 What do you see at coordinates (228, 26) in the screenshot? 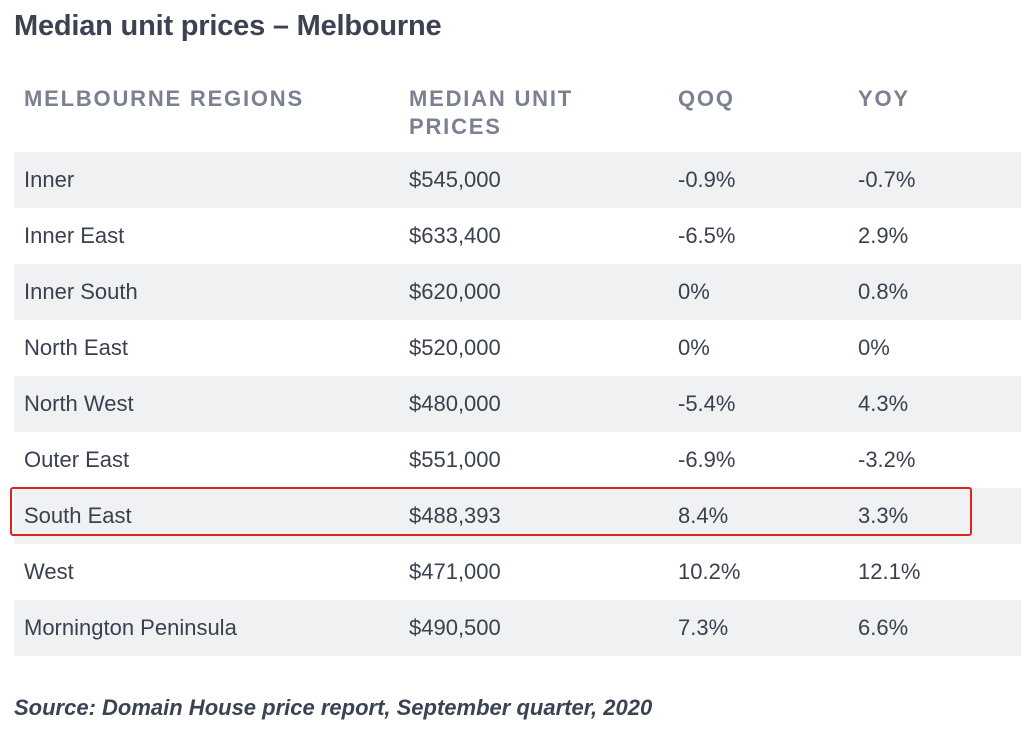
I see `page-title: Median unit prices – Melbourne` at bounding box center [228, 26].